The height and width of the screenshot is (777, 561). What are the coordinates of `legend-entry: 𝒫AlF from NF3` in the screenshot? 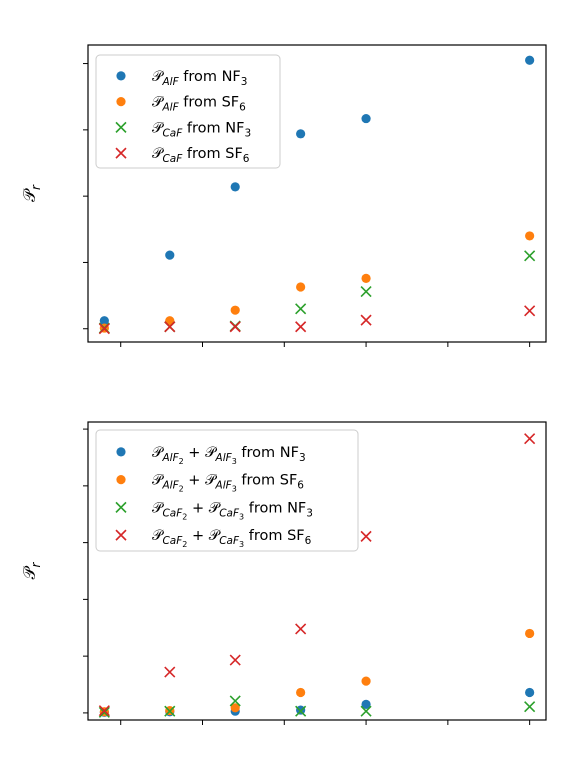 It's located at (199, 78).